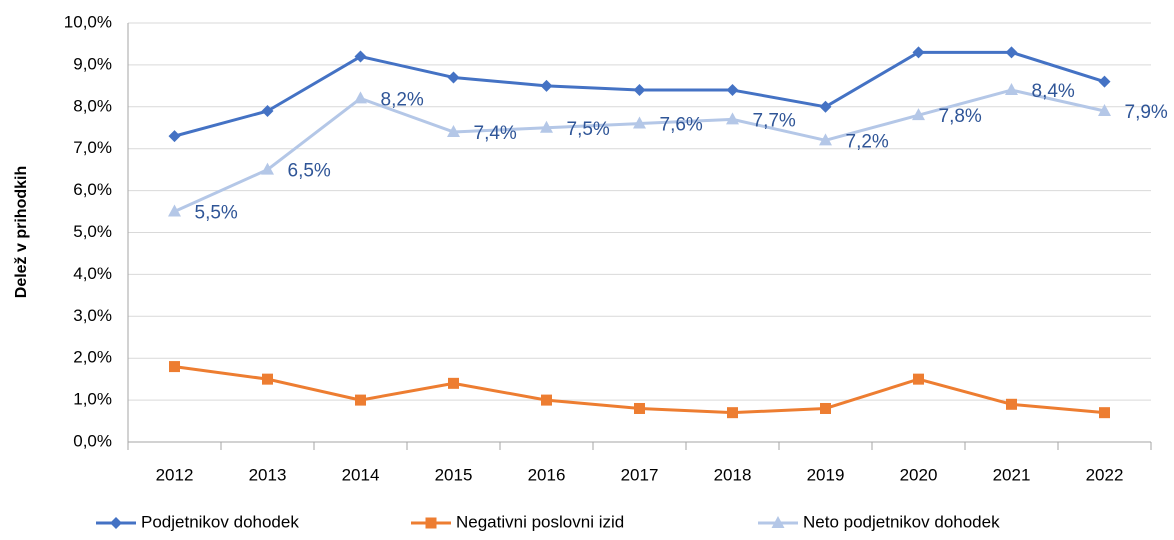 Image resolution: width=1174 pixels, height=540 pixels. I want to click on y-tick-label: 6,0%, so click(92, 189).